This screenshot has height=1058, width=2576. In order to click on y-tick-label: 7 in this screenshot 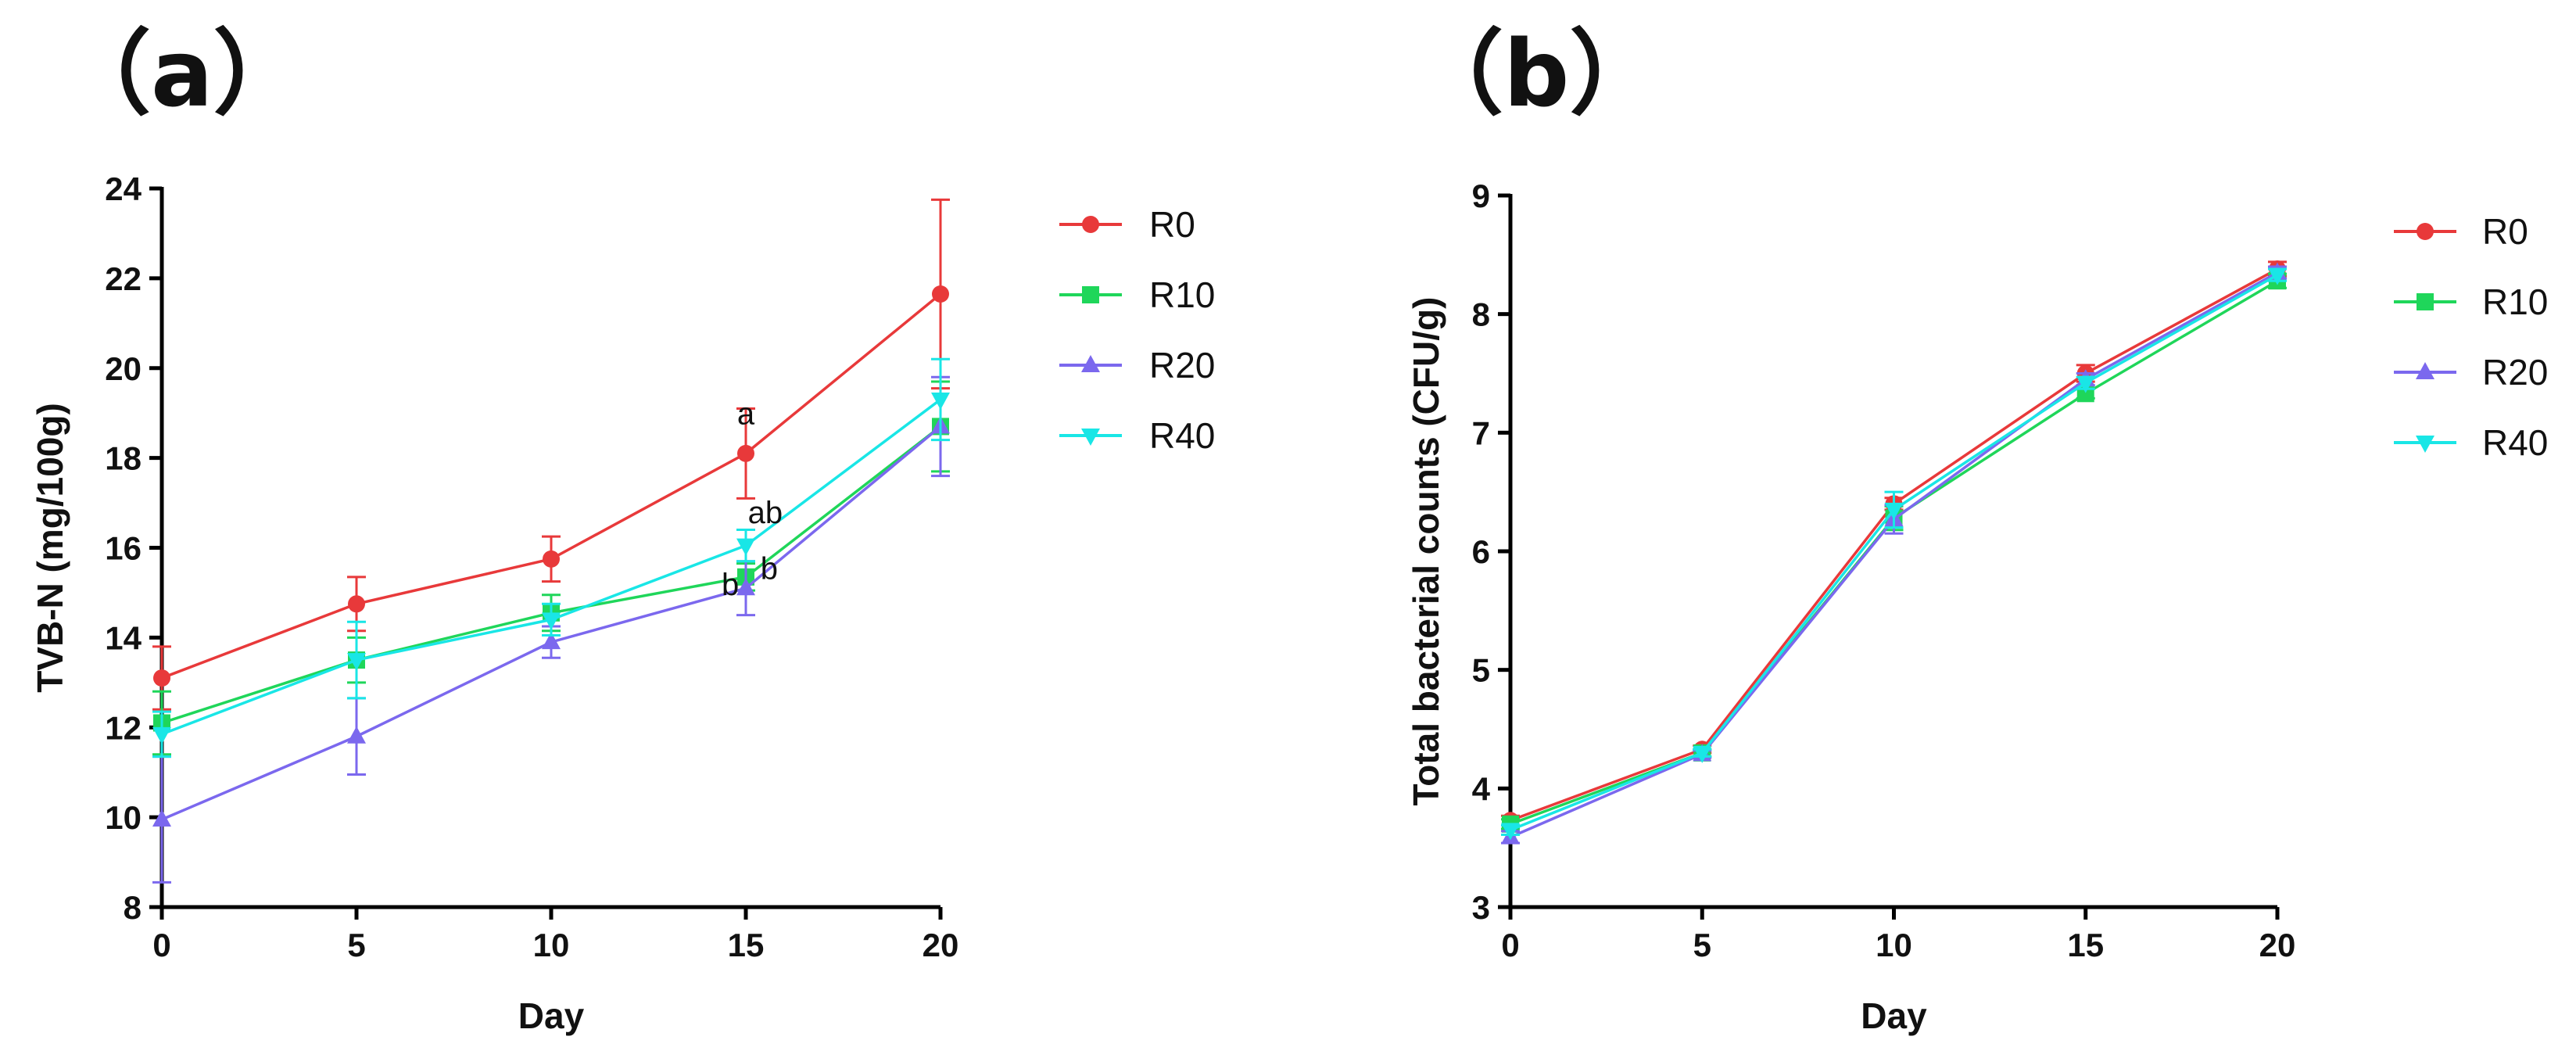, I will do `click(1481, 432)`.